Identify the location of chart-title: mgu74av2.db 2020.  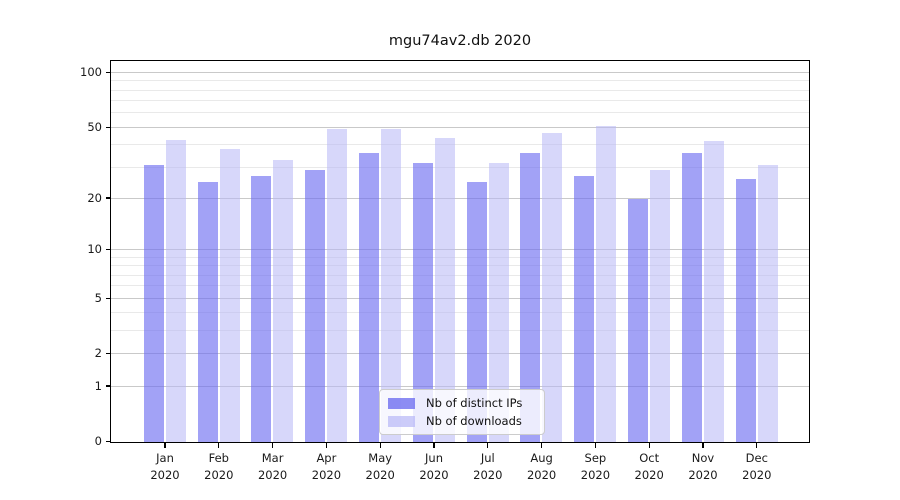
(460, 41).